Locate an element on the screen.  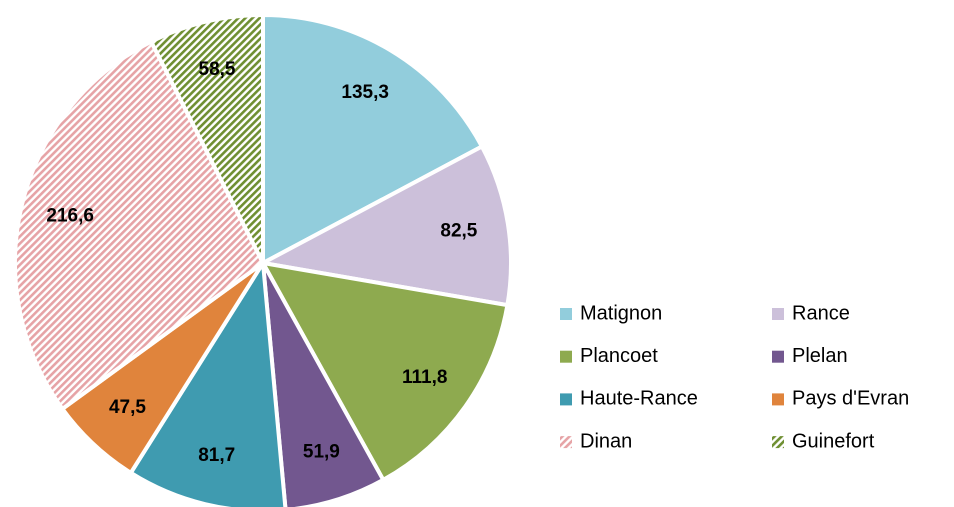
value-label: 47,5 is located at coordinates (127, 407).